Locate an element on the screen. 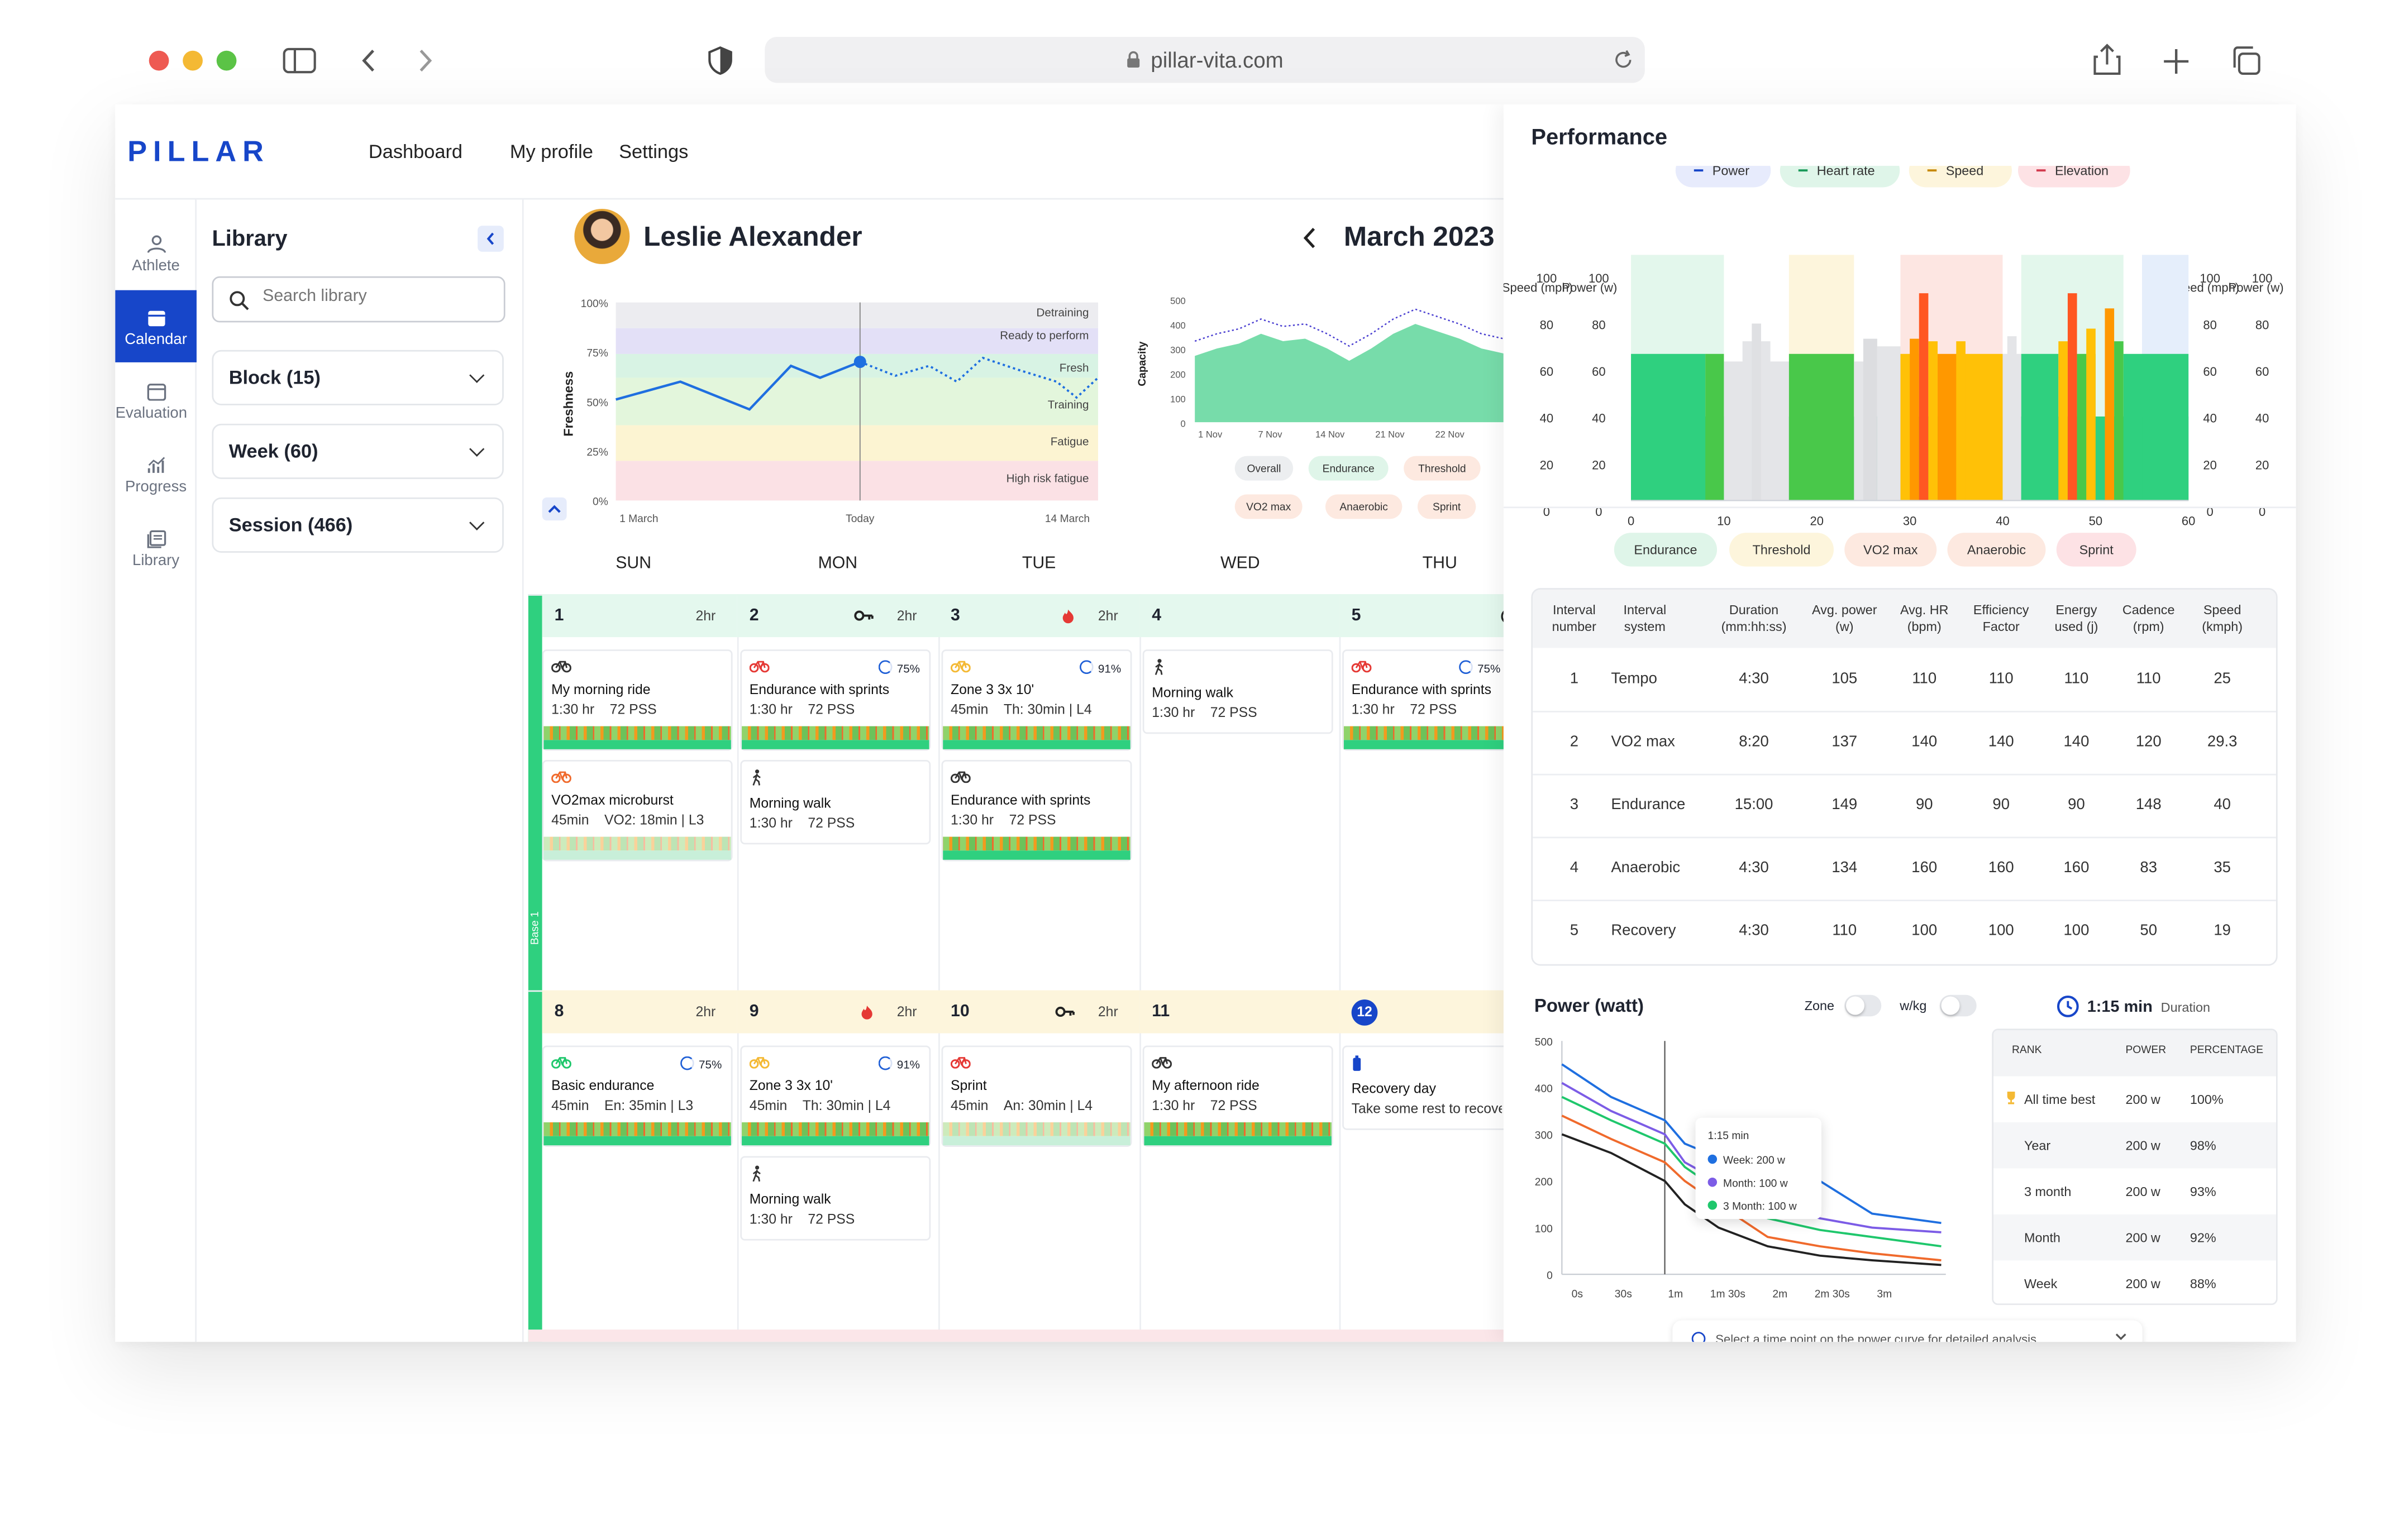  forward-icon is located at coordinates (425, 61).